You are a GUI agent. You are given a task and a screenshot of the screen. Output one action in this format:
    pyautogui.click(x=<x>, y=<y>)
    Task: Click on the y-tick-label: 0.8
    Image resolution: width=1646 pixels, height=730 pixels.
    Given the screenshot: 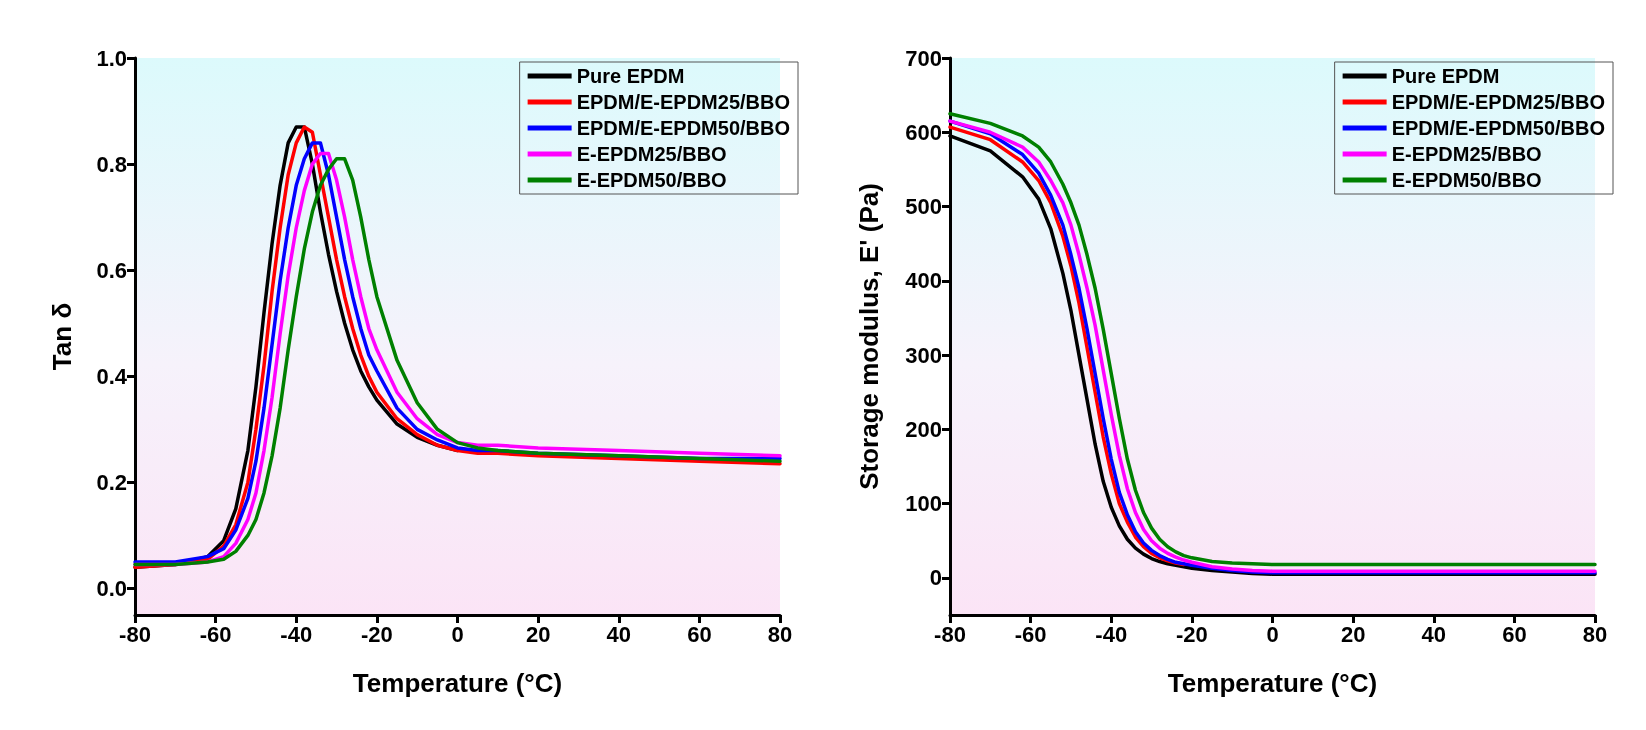 What is the action you would take?
    pyautogui.click(x=111, y=164)
    